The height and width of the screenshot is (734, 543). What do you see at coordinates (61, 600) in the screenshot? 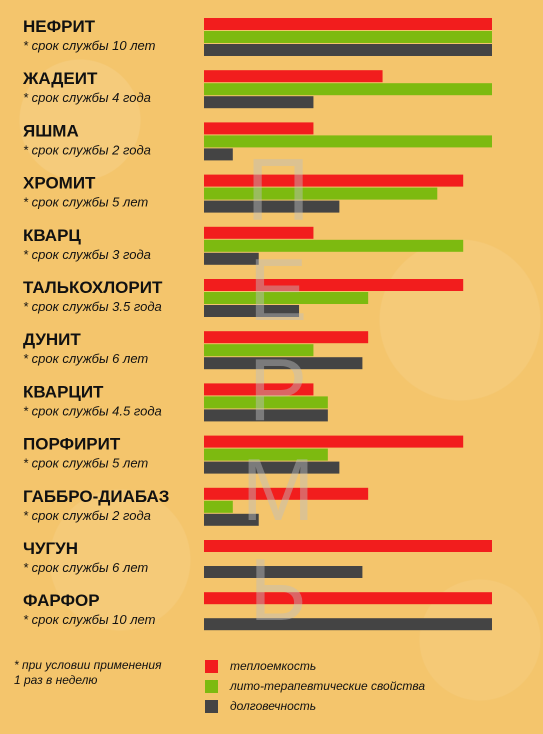
I see `category-label: ФАРФОР` at bounding box center [61, 600].